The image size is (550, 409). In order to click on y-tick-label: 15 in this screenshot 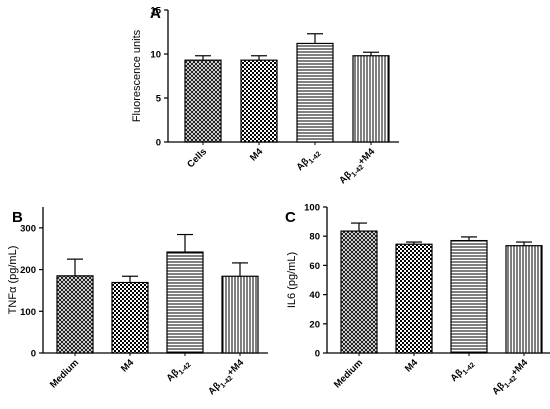, I will do `click(155, 11)`.